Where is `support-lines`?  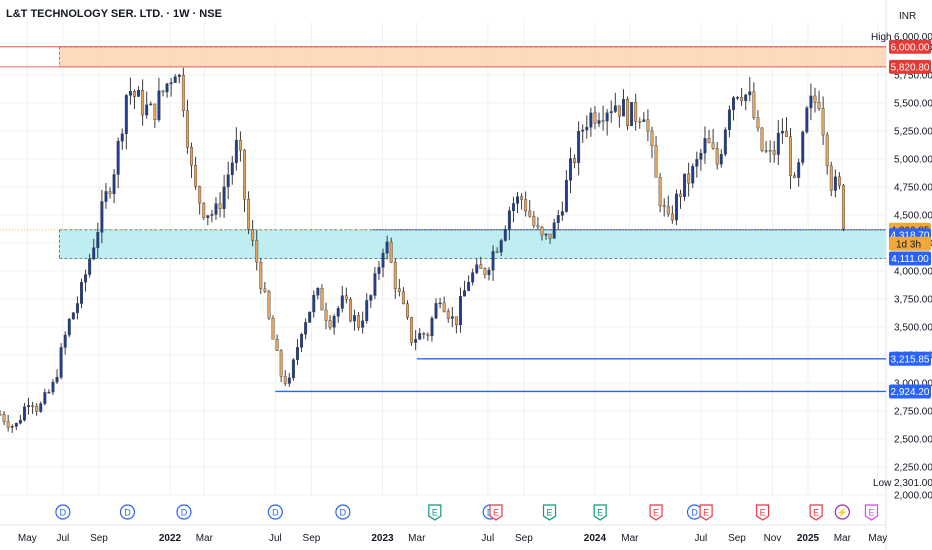 support-lines is located at coordinates (580, 375).